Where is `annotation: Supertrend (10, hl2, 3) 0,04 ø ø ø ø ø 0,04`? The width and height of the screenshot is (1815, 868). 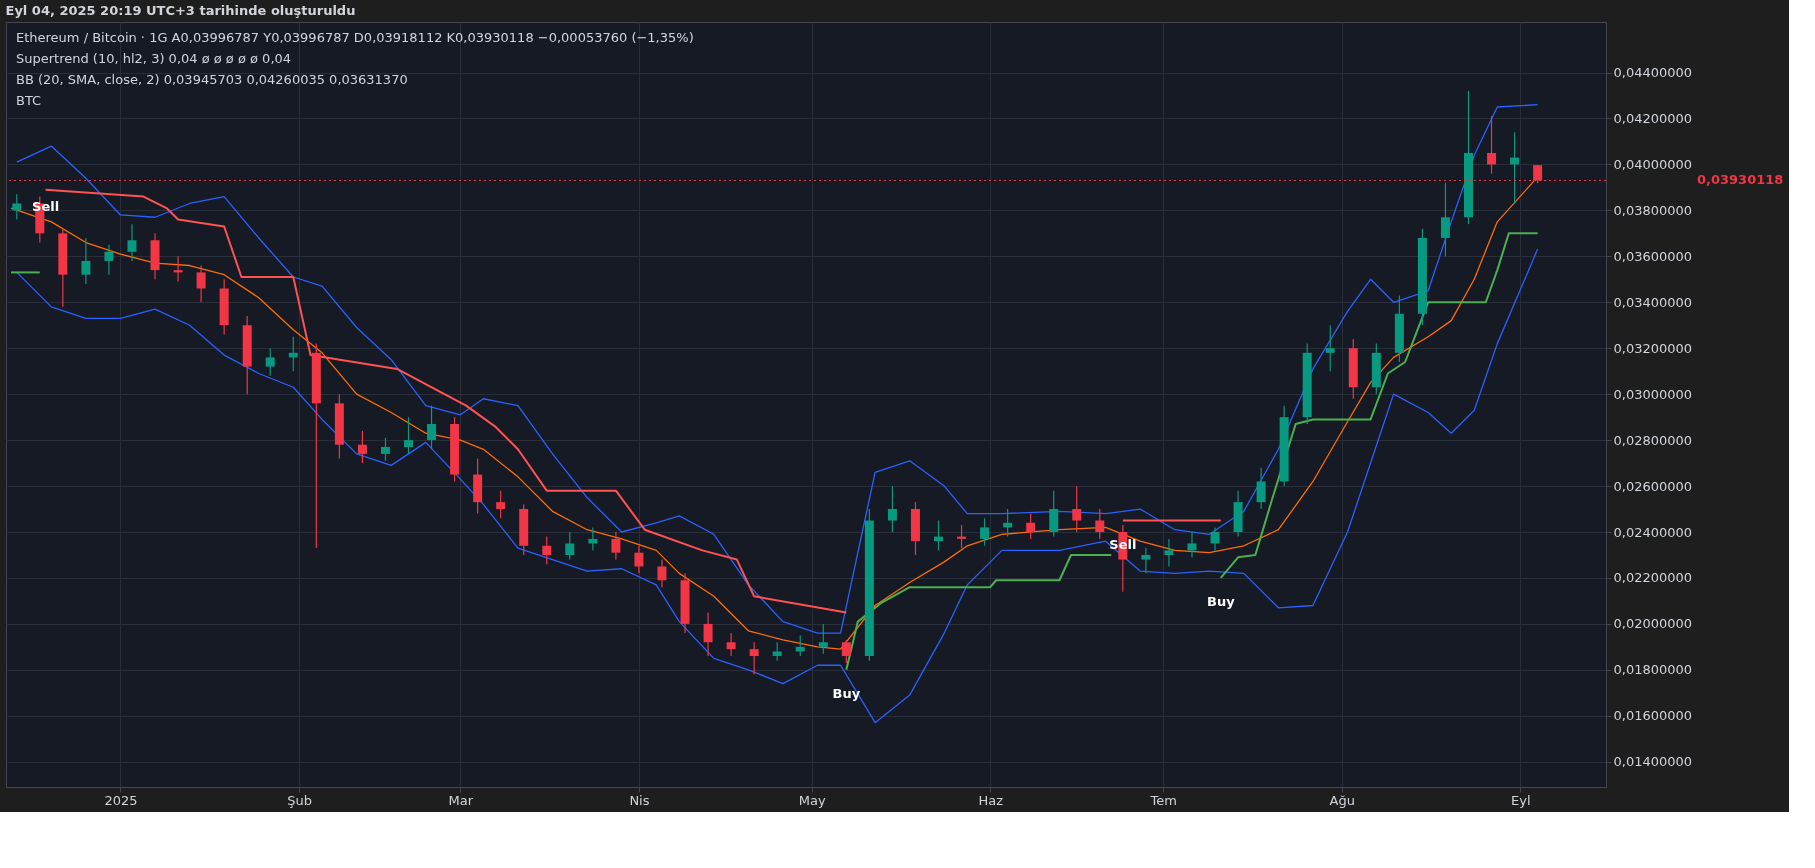
annotation: Supertrend (10, hl2, 3) 0,04 ø ø ø ø ø 0,04 is located at coordinates (154, 58).